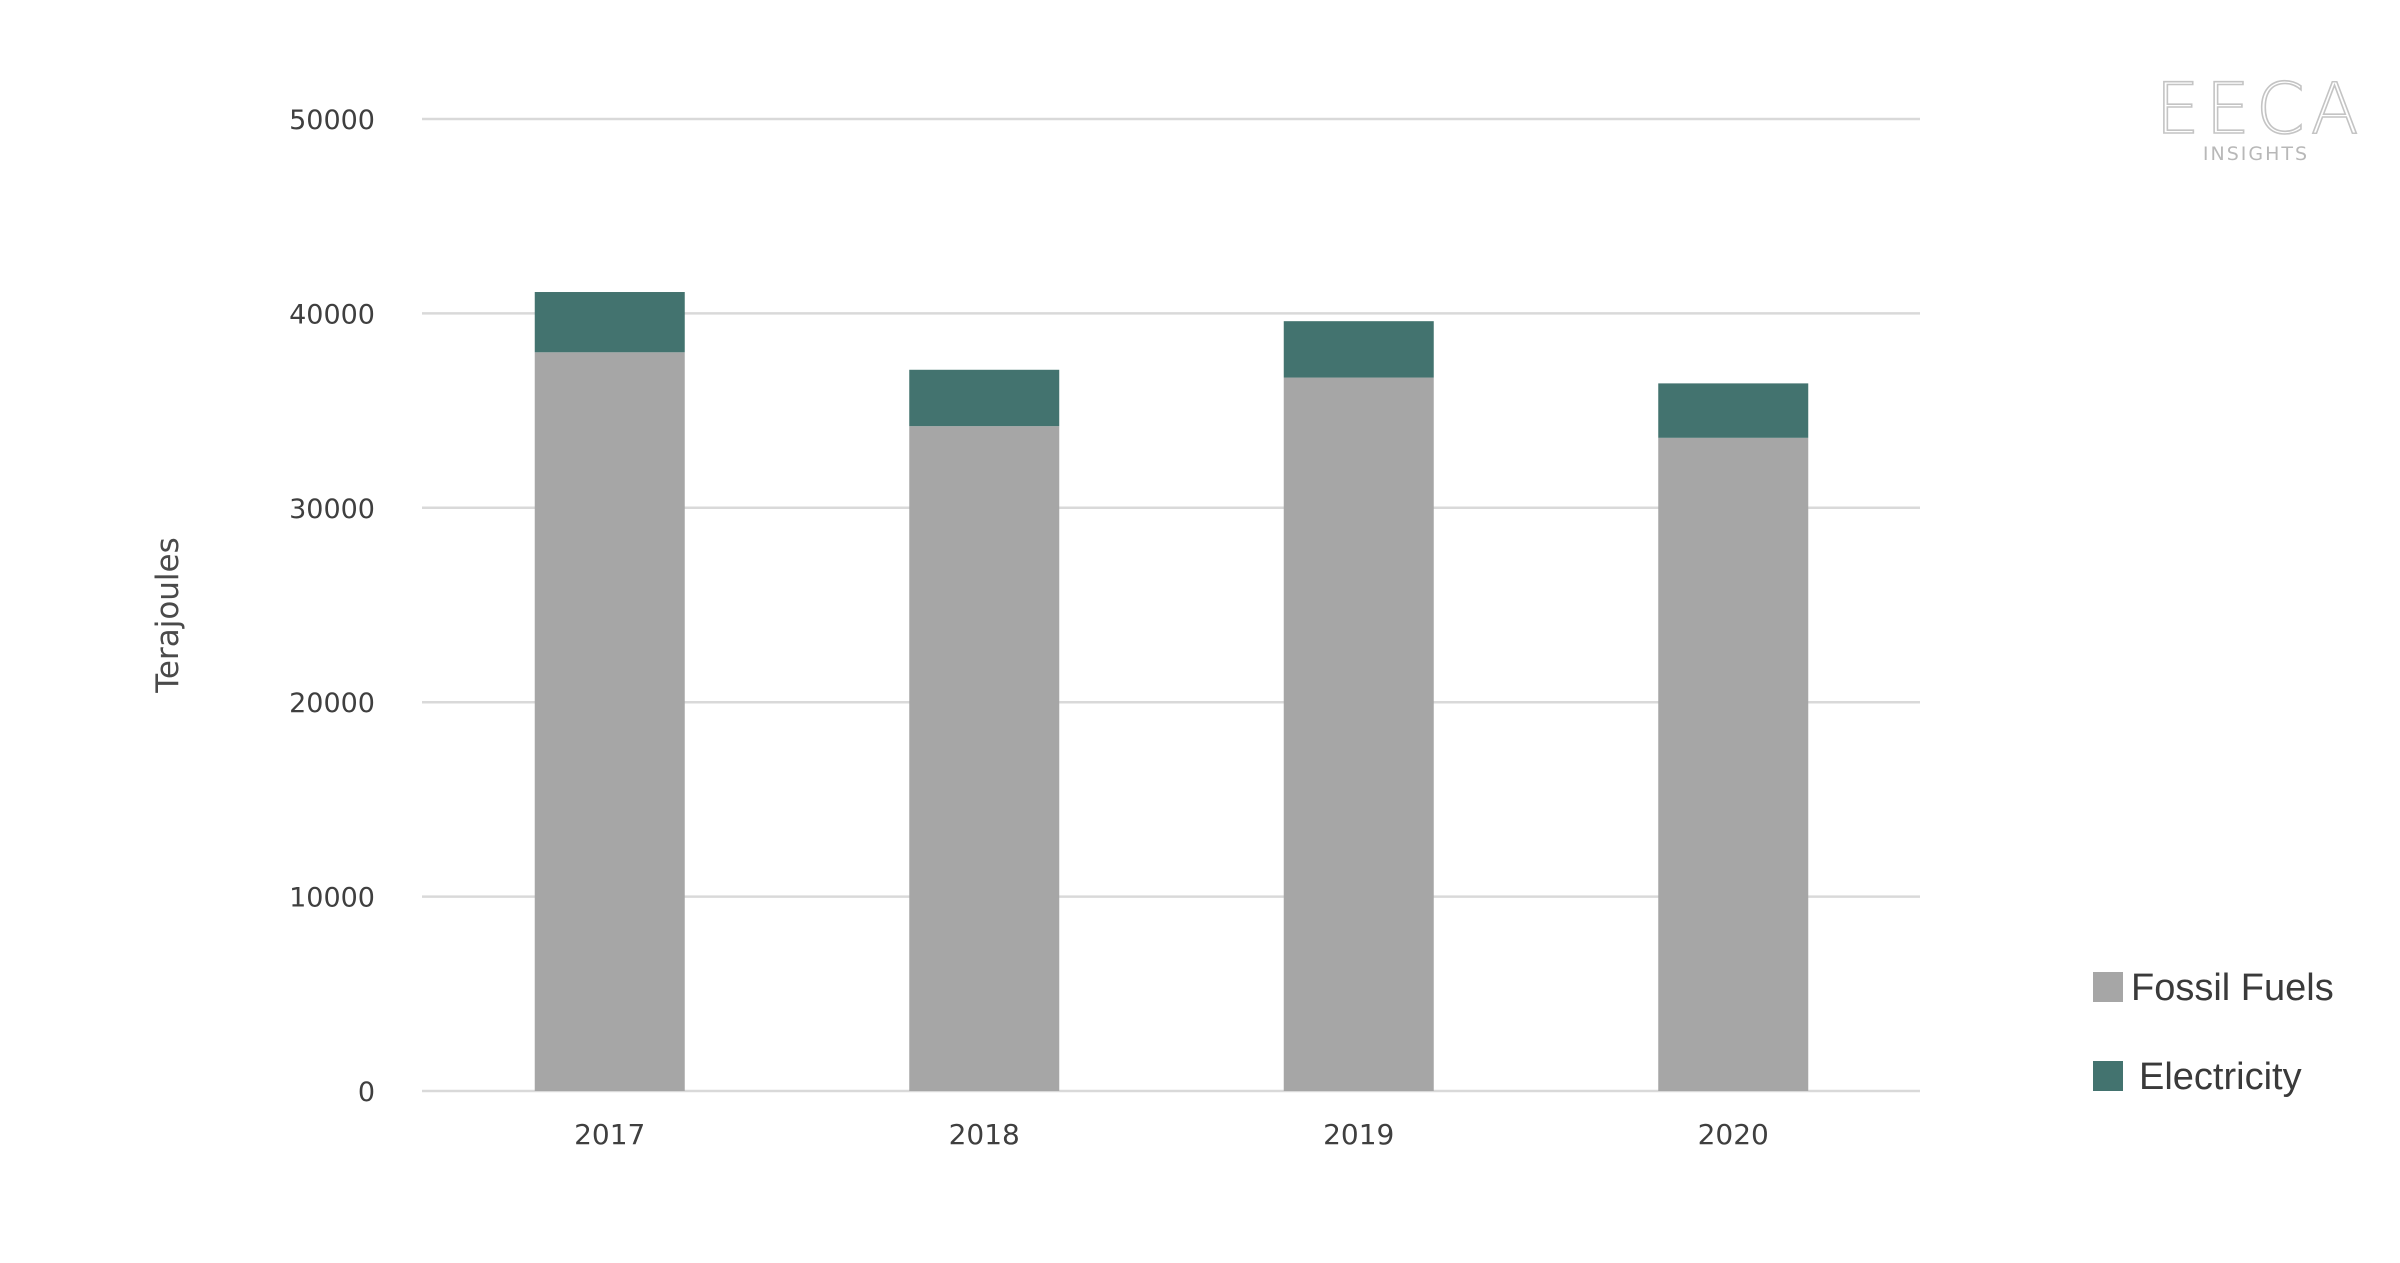 The height and width of the screenshot is (1263, 2400). What do you see at coordinates (609, 721) in the screenshot?
I see `bar-fossil-fuels-2017` at bounding box center [609, 721].